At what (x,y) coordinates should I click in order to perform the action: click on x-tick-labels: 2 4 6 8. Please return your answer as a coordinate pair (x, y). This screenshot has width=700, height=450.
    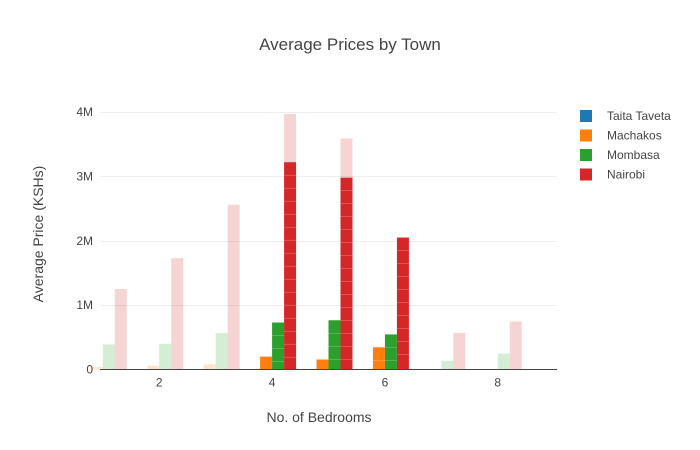
    Looking at the image, I should click on (329, 383).